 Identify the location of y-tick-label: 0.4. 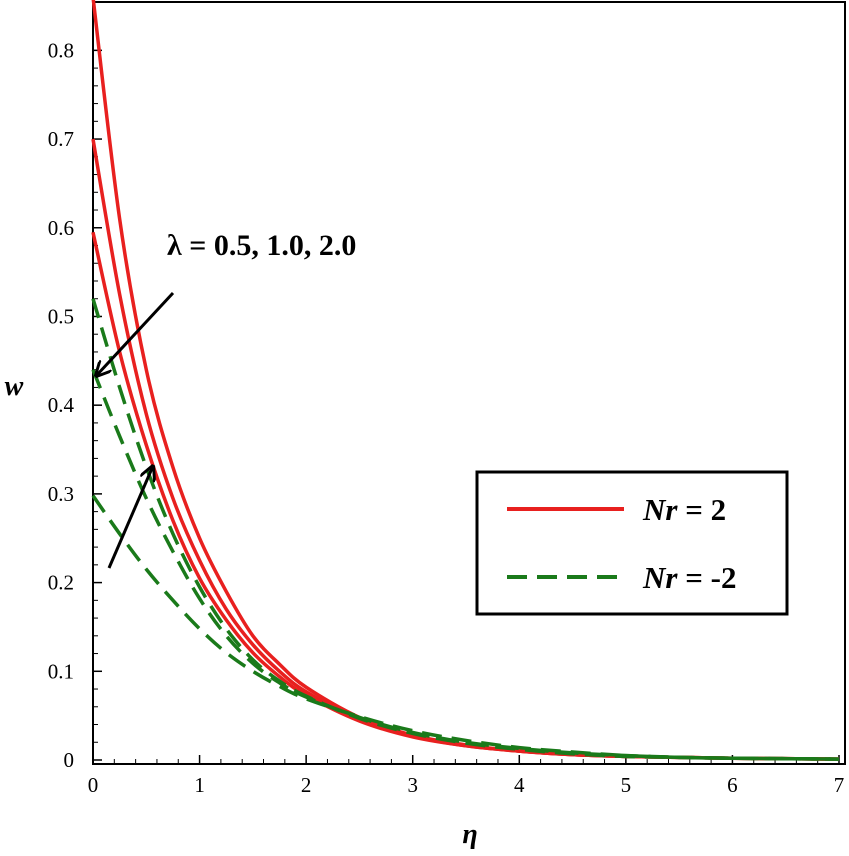
(61, 405).